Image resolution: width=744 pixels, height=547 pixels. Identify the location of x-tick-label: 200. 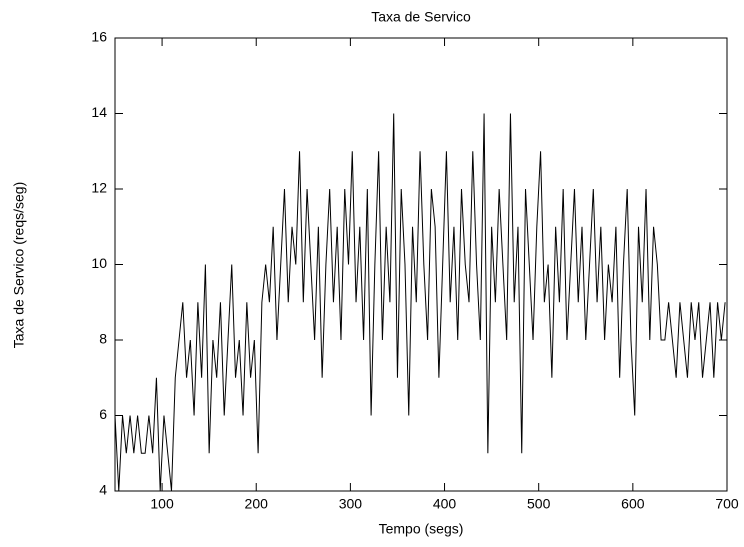
(257, 504).